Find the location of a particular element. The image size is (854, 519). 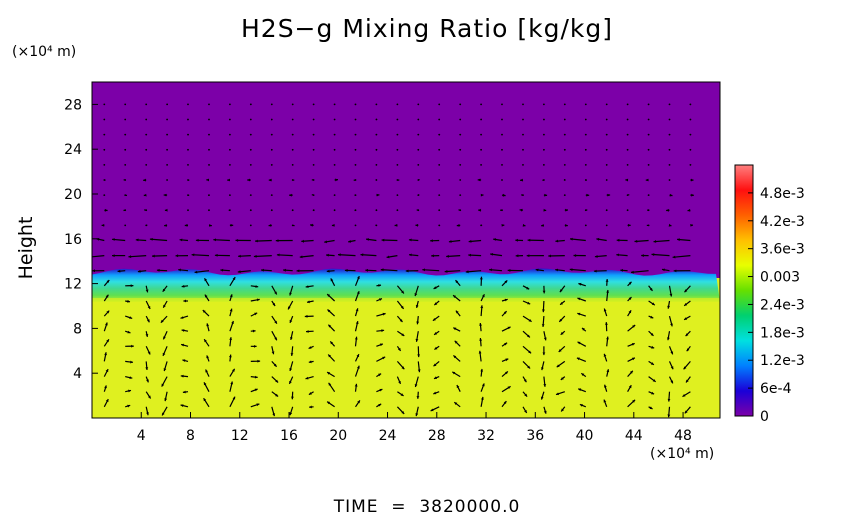

colorbar-tick-label: 4.2e-3 is located at coordinates (782, 222).